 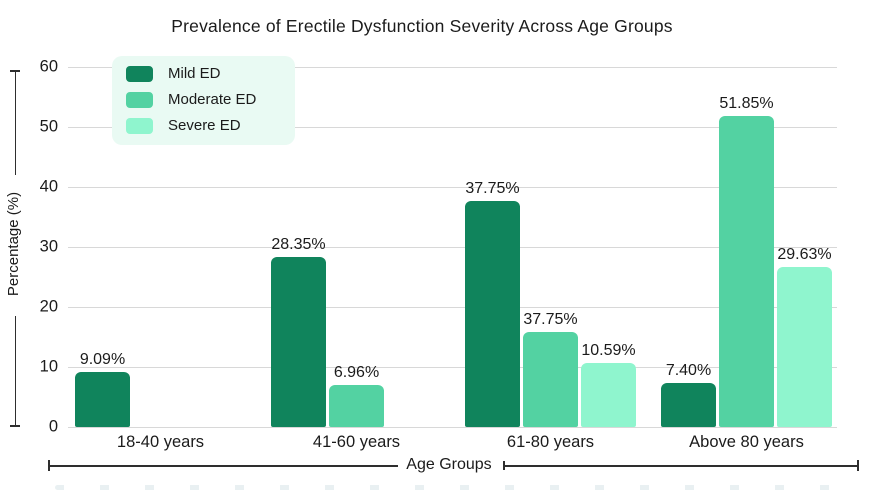 What do you see at coordinates (212, 99) in the screenshot?
I see `legend-label: Moderate ED` at bounding box center [212, 99].